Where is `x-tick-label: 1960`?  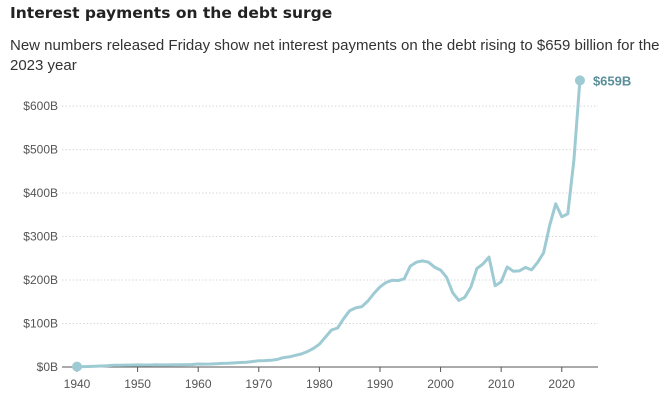 x-tick-label: 1960 is located at coordinates (198, 384).